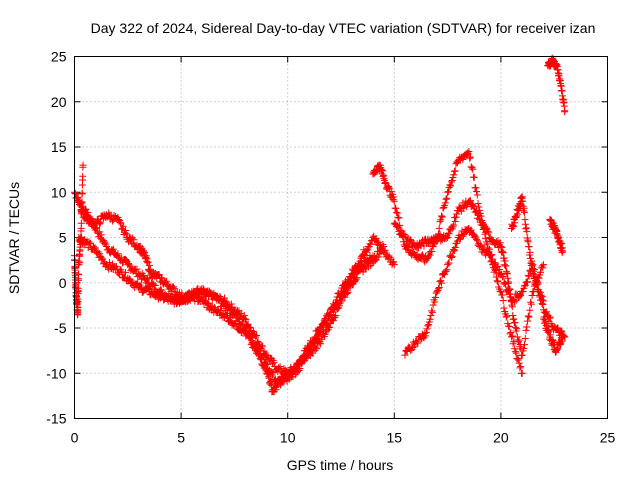  What do you see at coordinates (56, 238) in the screenshot?
I see `y-tick-labels: -15 -10 -5 0 5 10 15 20 25` at bounding box center [56, 238].